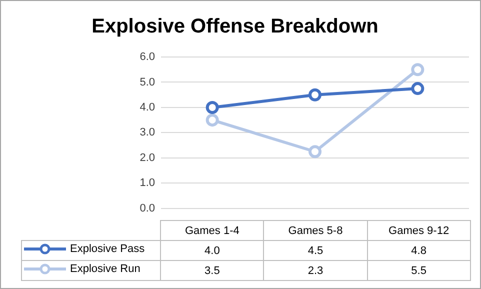 This screenshot has width=481, height=289. I want to click on x-tick-label: Games 9-12, so click(418, 230).